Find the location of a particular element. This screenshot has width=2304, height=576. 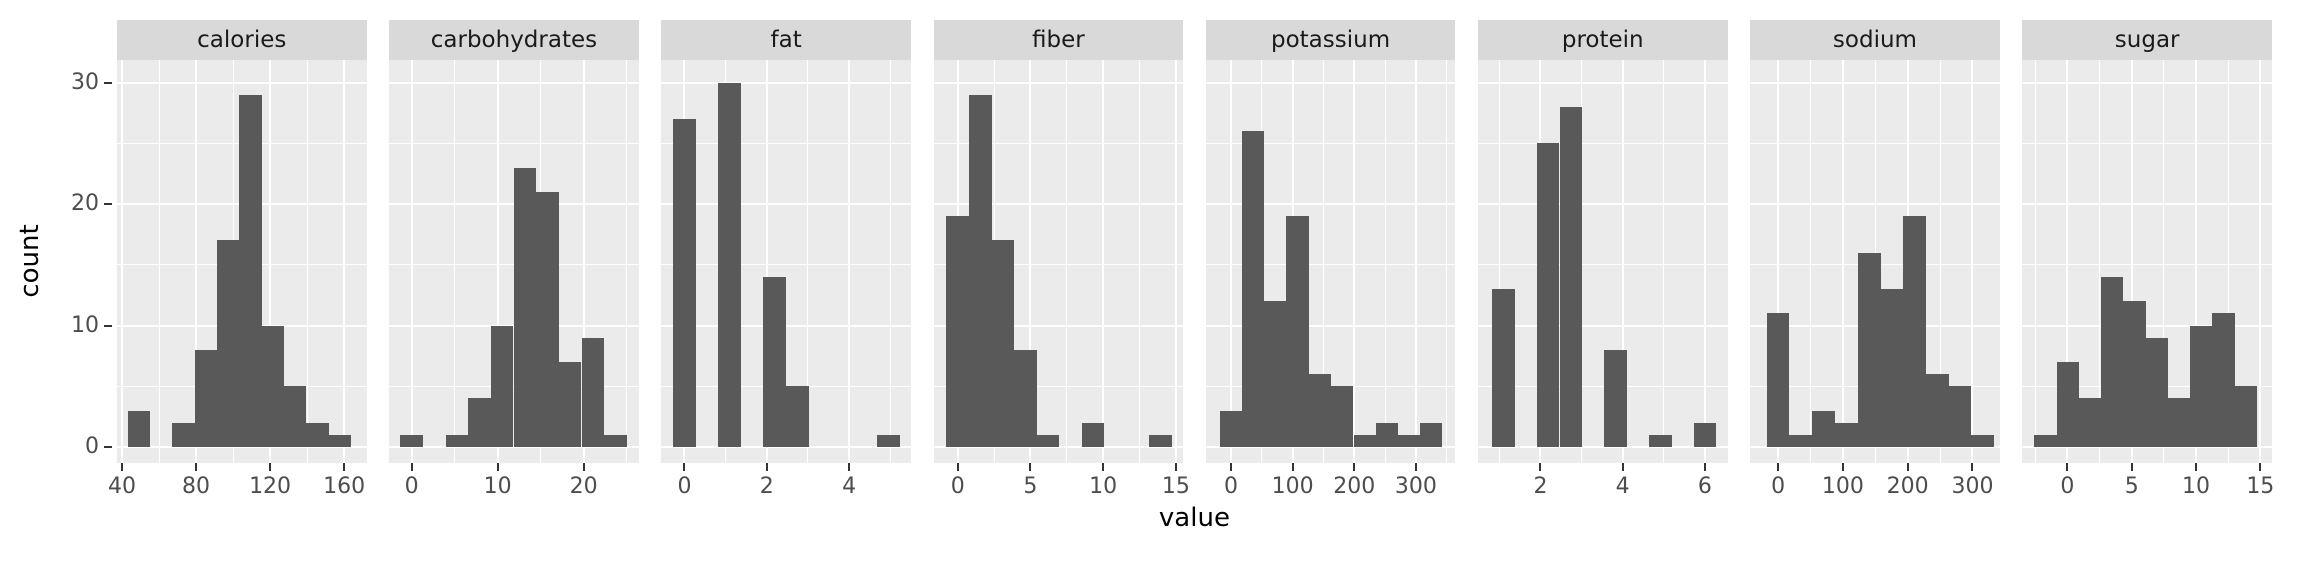

facet-panel-fat is located at coordinates (786, 261).